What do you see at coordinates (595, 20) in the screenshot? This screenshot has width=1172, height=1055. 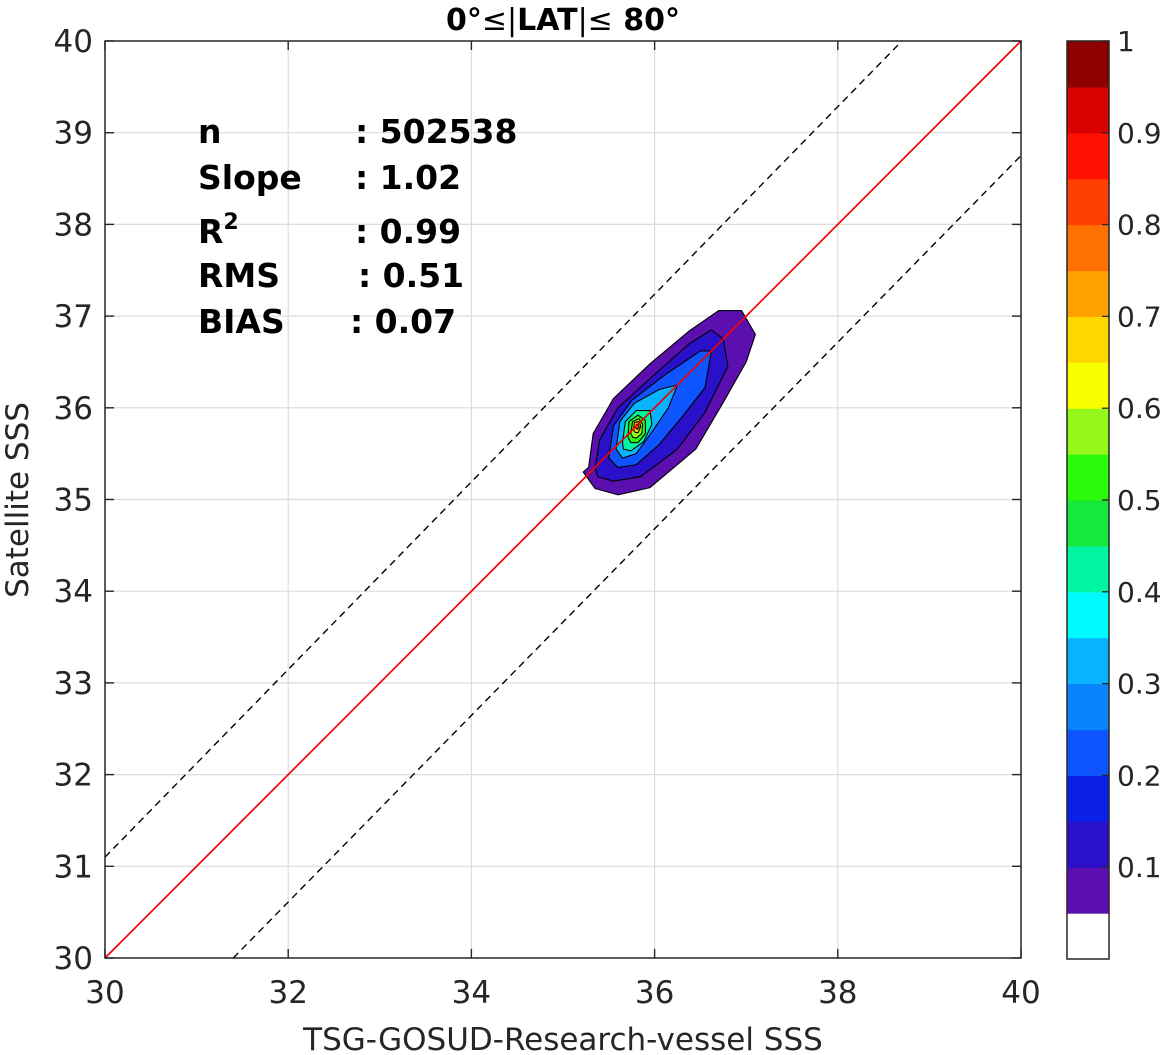 I see `title-le-symbol-right: |≤` at bounding box center [595, 20].